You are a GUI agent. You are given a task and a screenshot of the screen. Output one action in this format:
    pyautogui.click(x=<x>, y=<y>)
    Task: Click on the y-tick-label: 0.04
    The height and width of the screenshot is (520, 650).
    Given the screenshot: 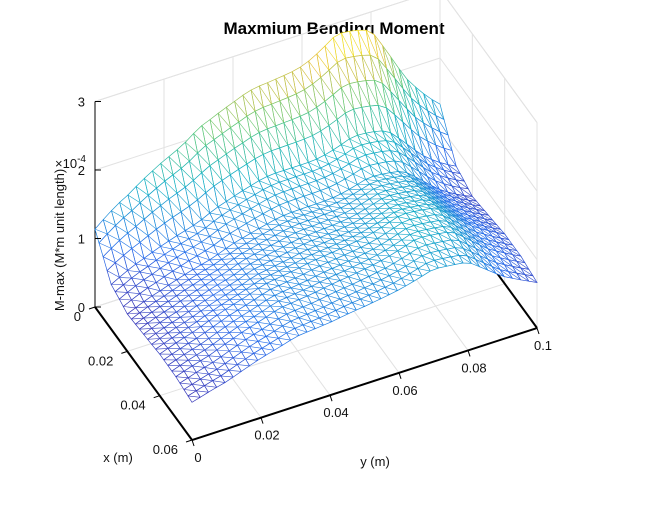 What is the action you would take?
    pyautogui.click(x=335, y=412)
    